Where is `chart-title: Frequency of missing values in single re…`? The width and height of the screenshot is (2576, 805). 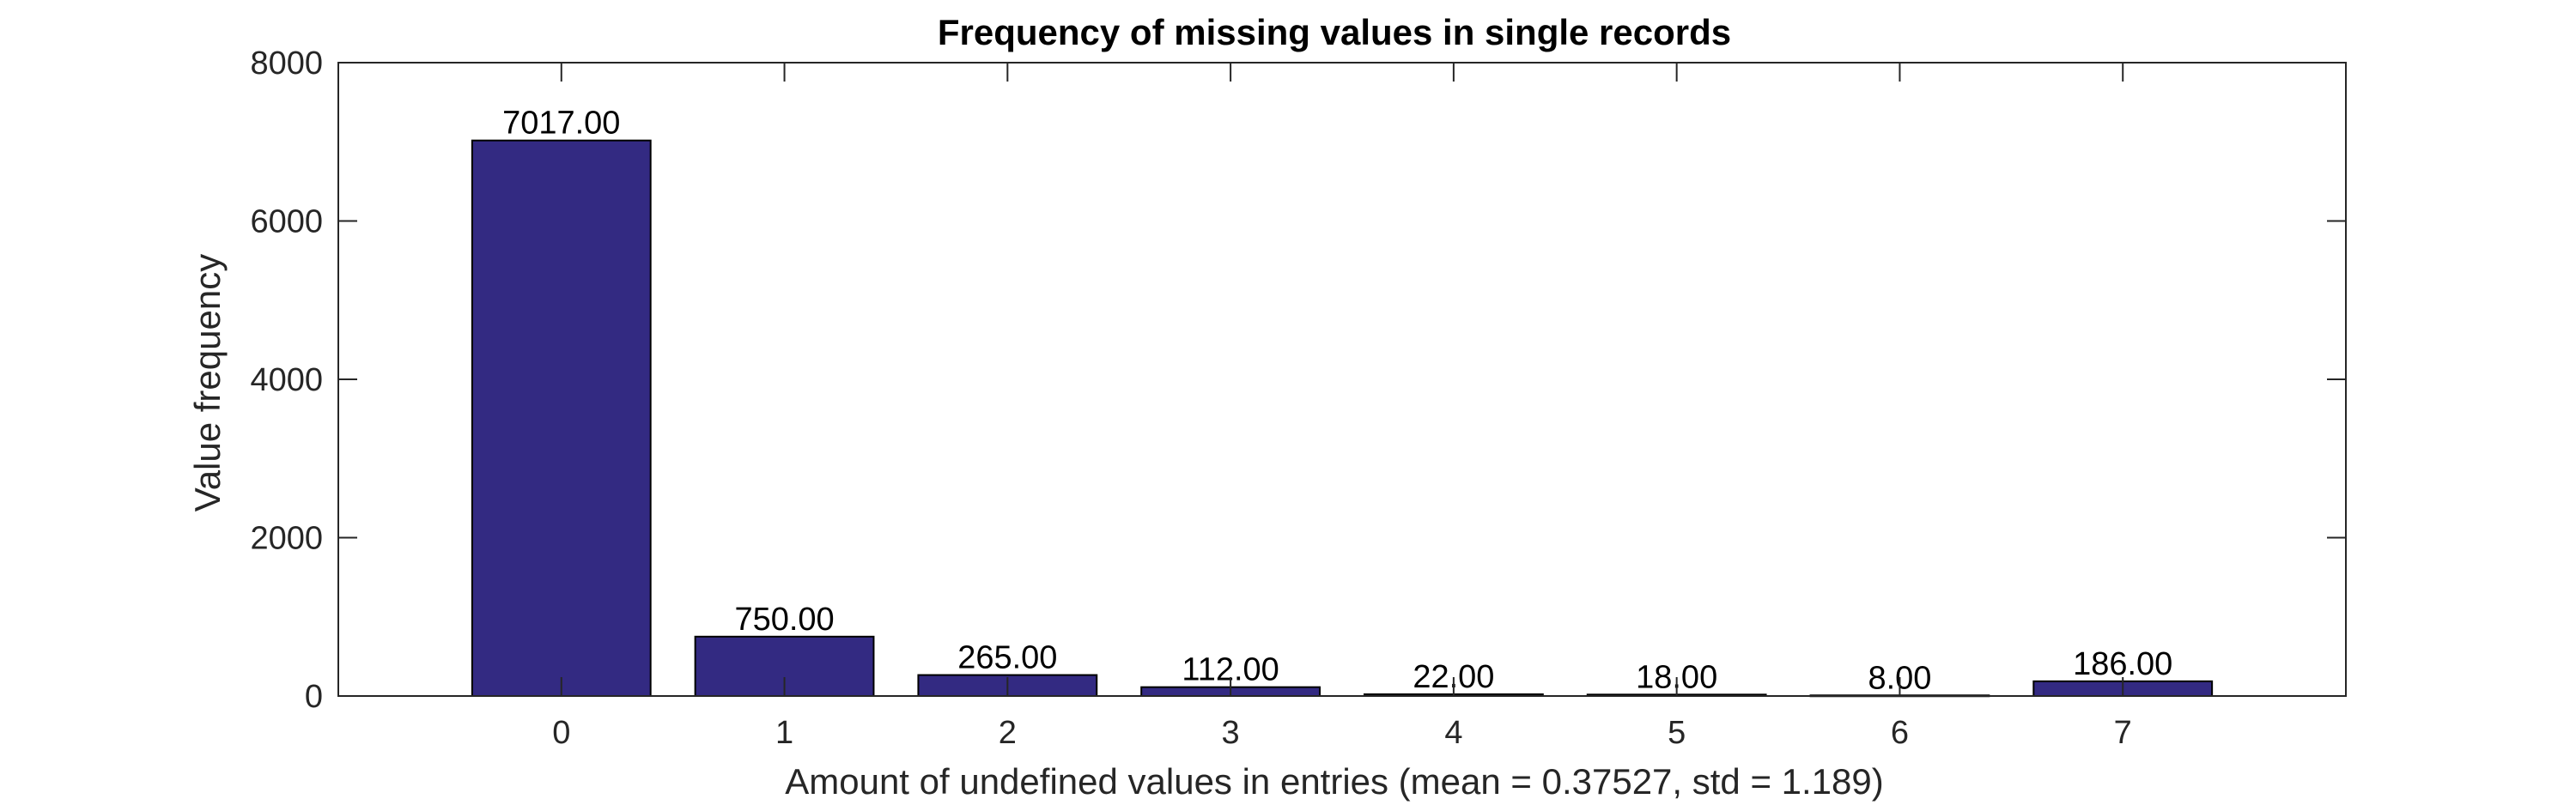
chart-title: Frequency of missing values in single re… is located at coordinates (1334, 32).